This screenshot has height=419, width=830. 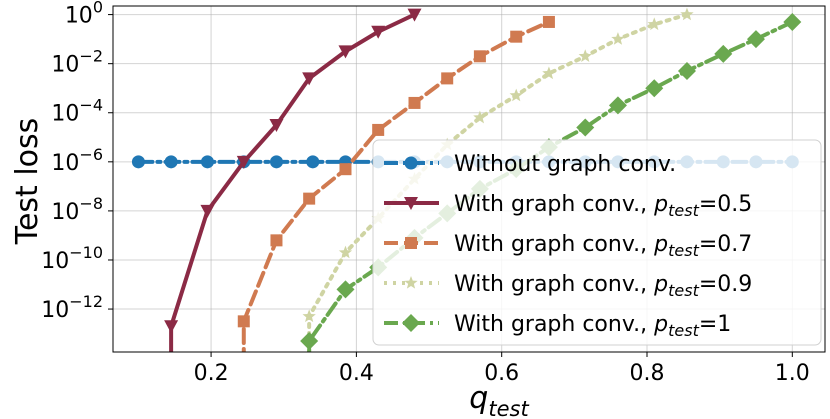 I want to click on y-axis-label: Test loss, so click(x=27, y=182).